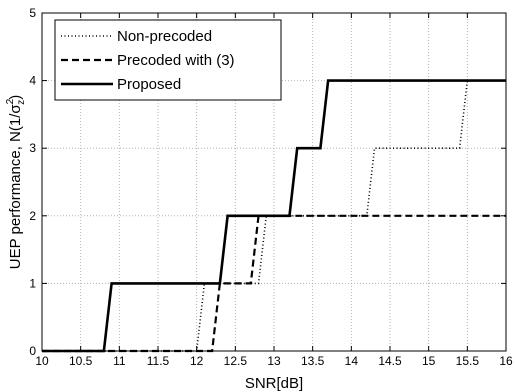 The height and width of the screenshot is (392, 515). Describe the element at coordinates (32, 148) in the screenshot. I see `y-tick-label: 3` at that location.